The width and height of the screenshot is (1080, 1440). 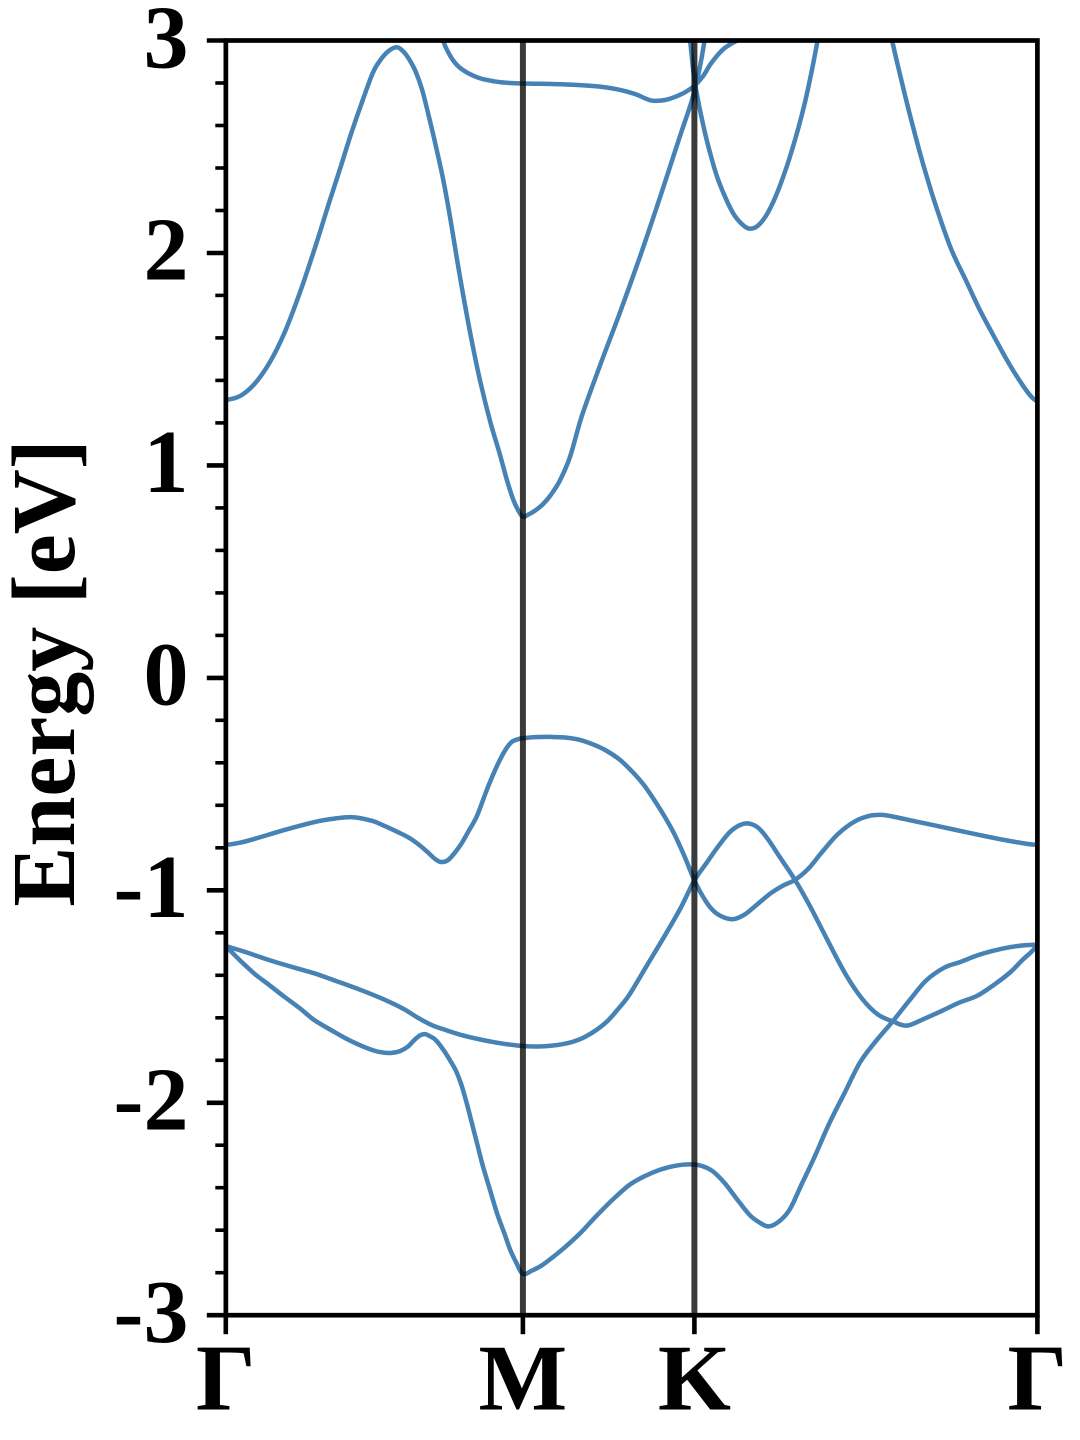 I want to click on svg-text: 3, so click(x=166, y=43).